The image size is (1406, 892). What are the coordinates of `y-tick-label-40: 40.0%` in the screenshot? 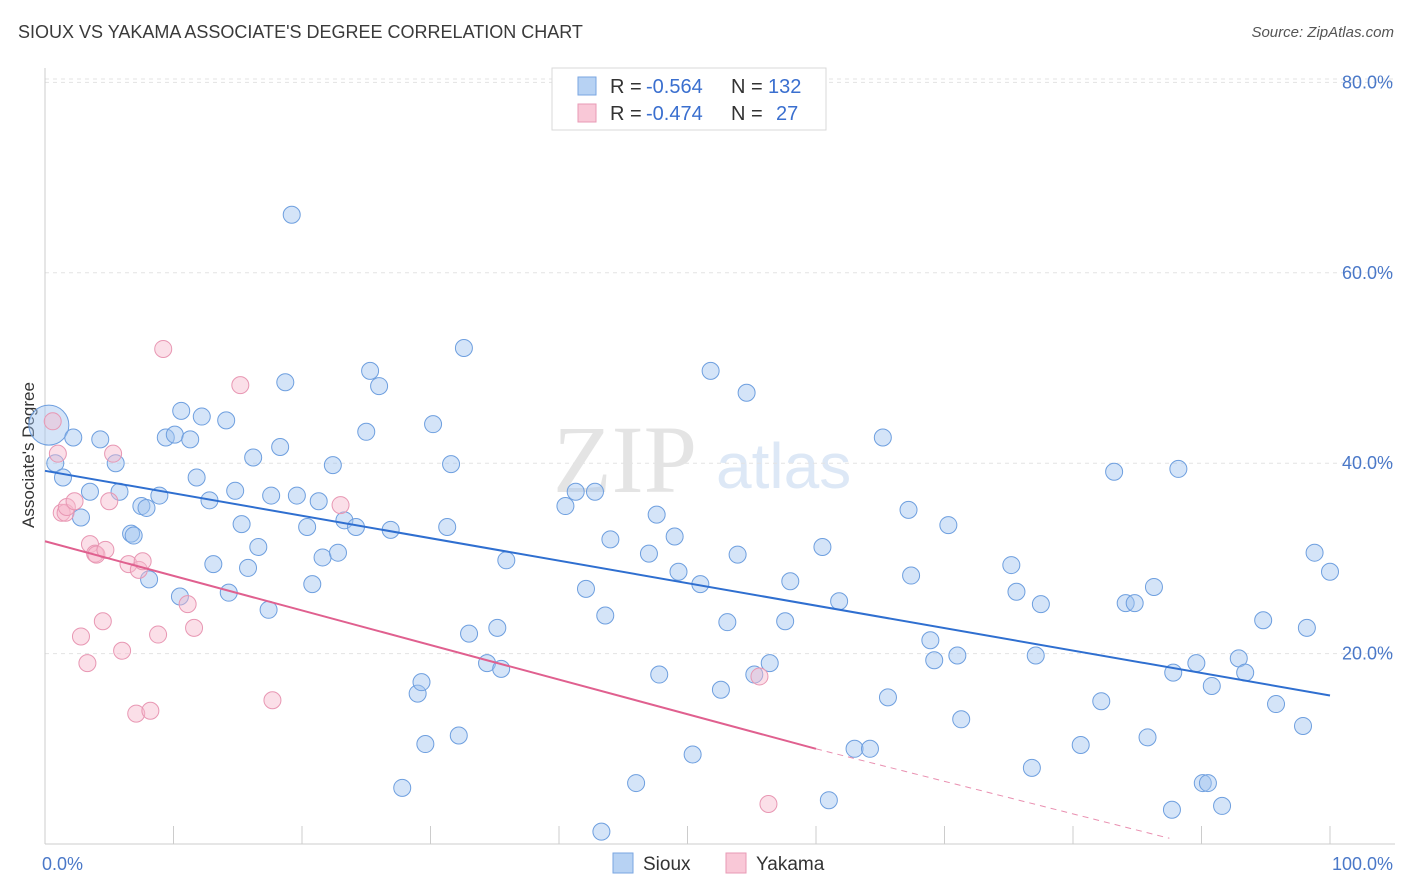 It's located at (1367, 463).